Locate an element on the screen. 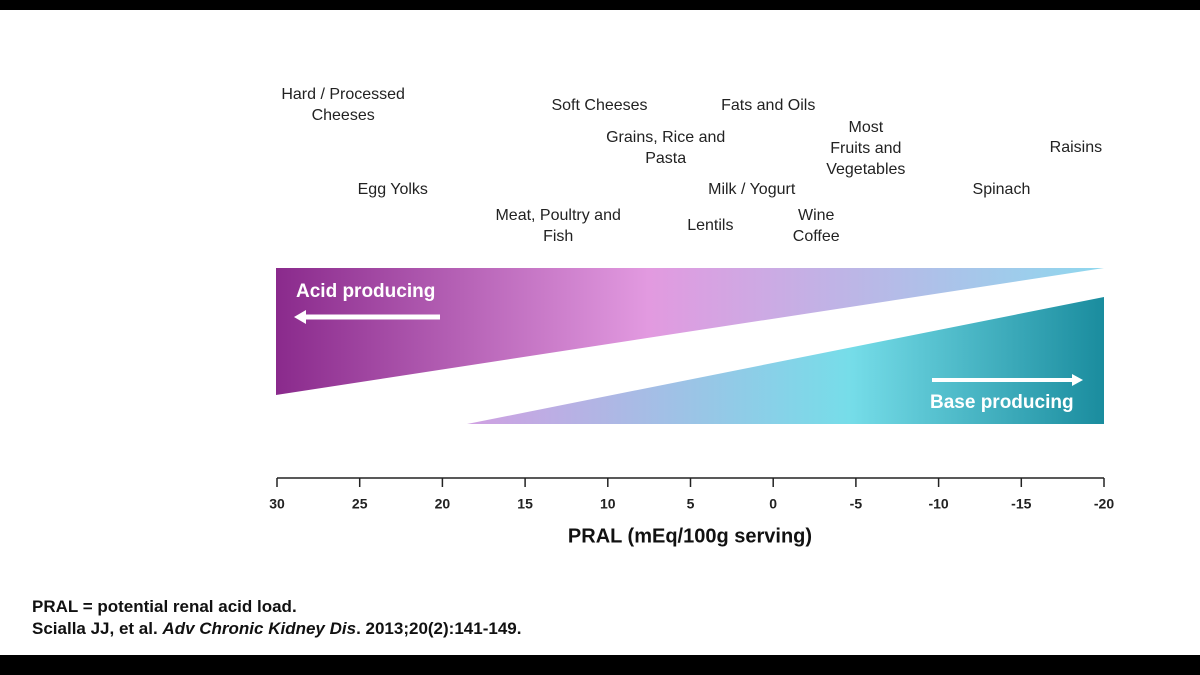 The image size is (1200, 675). food-label: Soft Cheeses is located at coordinates (599, 105).